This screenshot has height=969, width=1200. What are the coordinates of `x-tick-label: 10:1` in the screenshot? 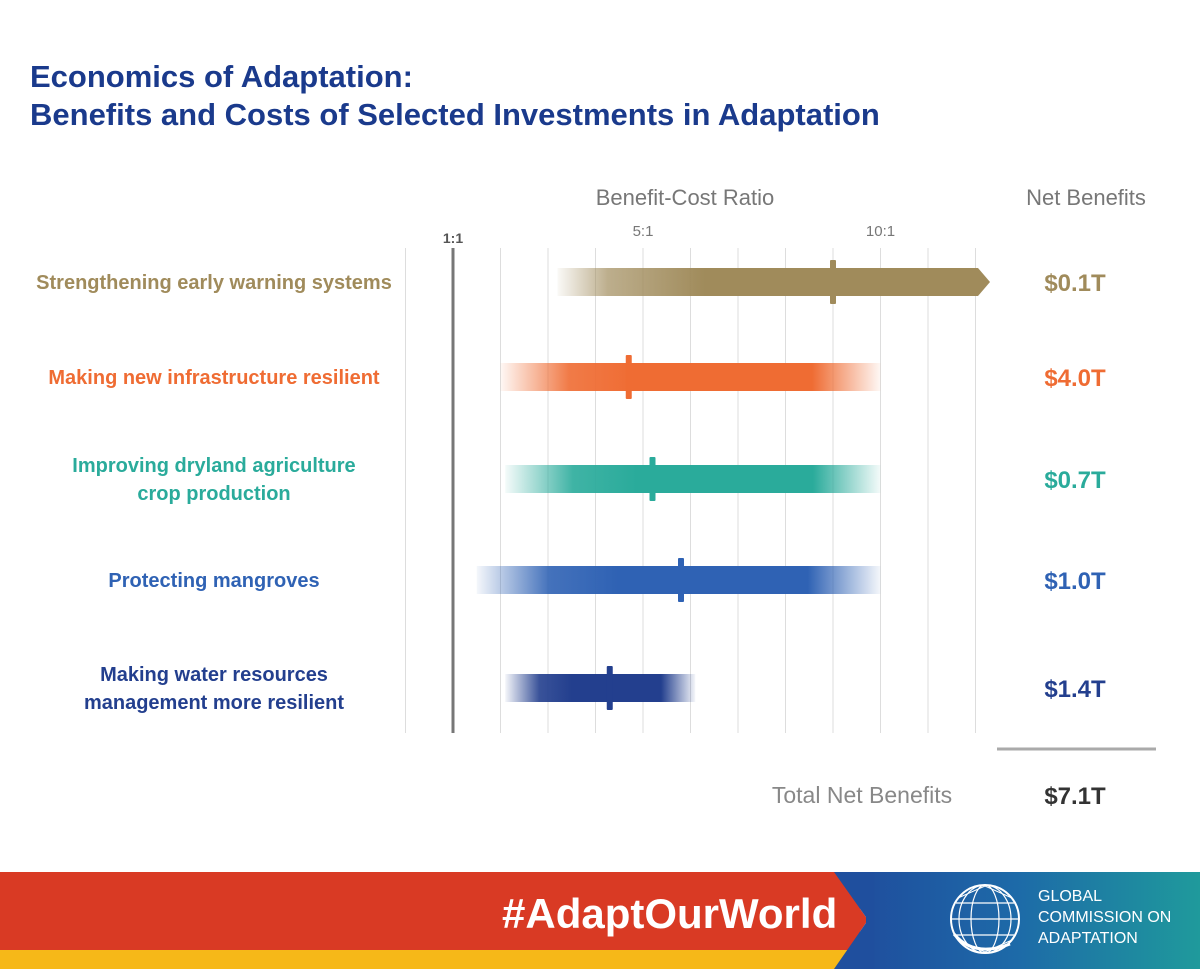 It's located at (880, 231).